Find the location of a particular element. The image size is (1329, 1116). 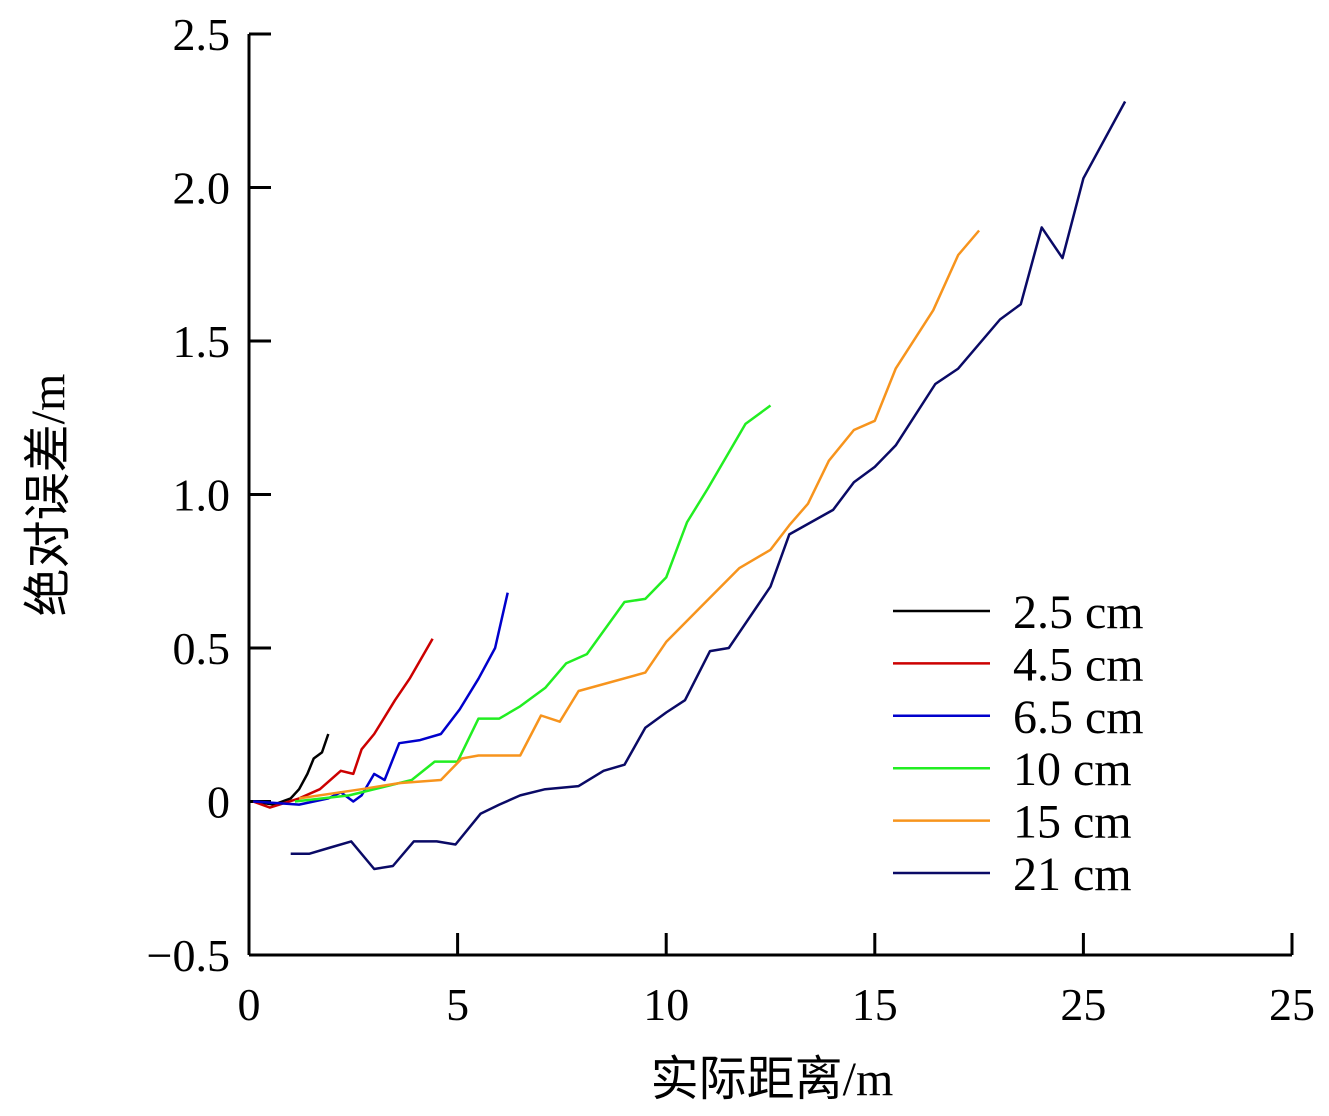

y-axis-ticks: −0.5 0 0.5 1.0 1.5 2.0 2.5 is located at coordinates (209, 495).